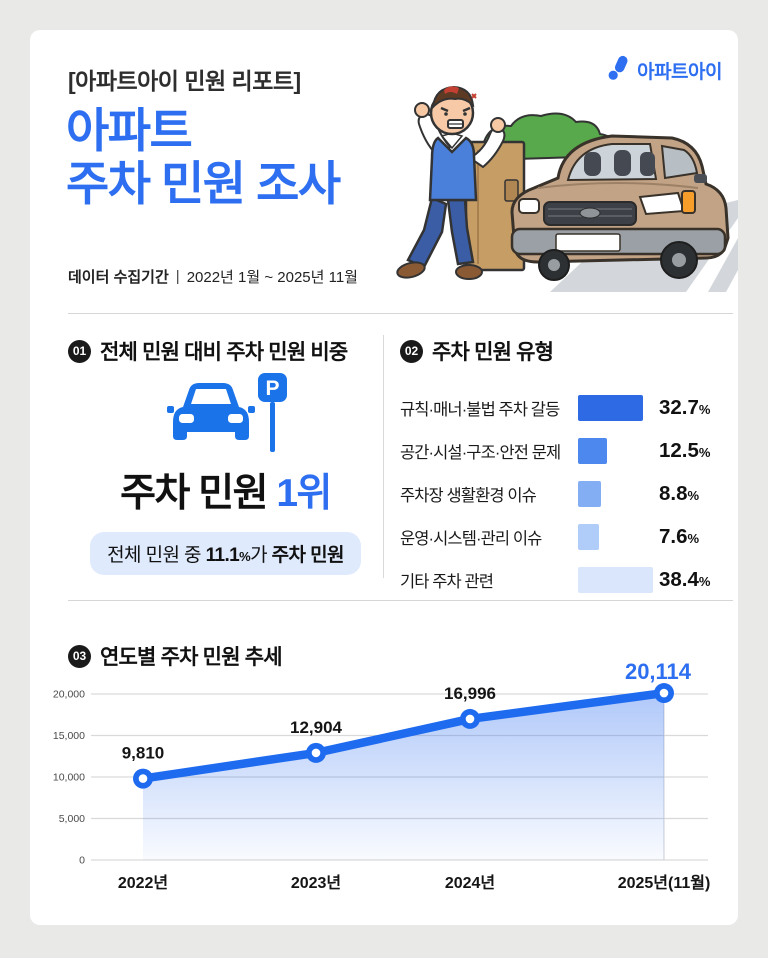 Image resolution: width=768 pixels, height=958 pixels. What do you see at coordinates (79, 656) in the screenshot?
I see `section3-badge: 03` at bounding box center [79, 656].